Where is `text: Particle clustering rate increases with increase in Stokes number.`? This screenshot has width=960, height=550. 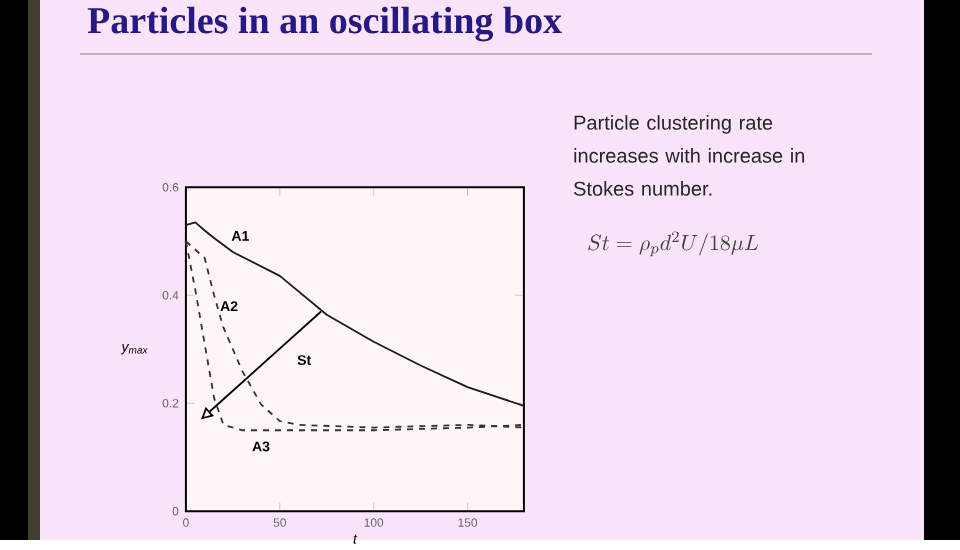 text: Particle clustering rate increases with increase in Stokes number. is located at coordinates (689, 155).